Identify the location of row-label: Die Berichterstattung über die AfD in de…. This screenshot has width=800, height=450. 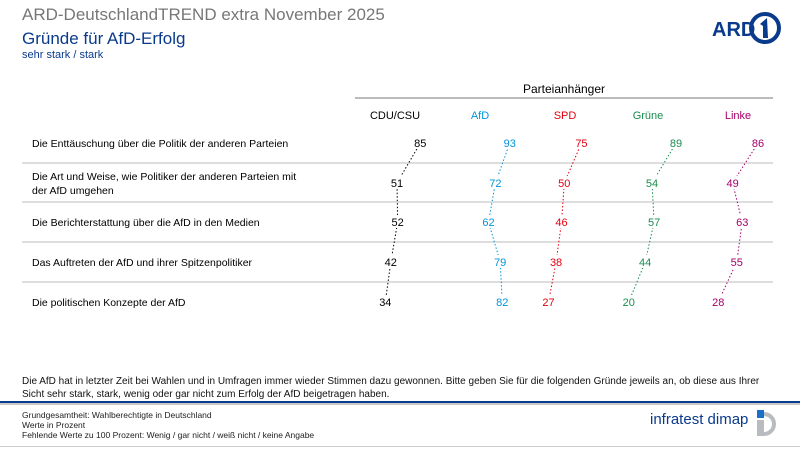
(146, 223).